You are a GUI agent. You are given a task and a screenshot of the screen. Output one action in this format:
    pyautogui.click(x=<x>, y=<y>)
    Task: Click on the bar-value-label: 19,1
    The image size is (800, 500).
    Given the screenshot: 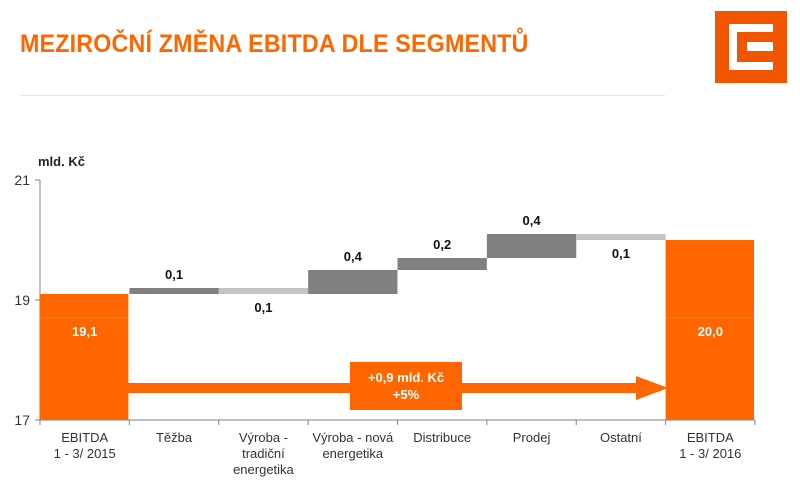 What is the action you would take?
    pyautogui.click(x=84, y=331)
    